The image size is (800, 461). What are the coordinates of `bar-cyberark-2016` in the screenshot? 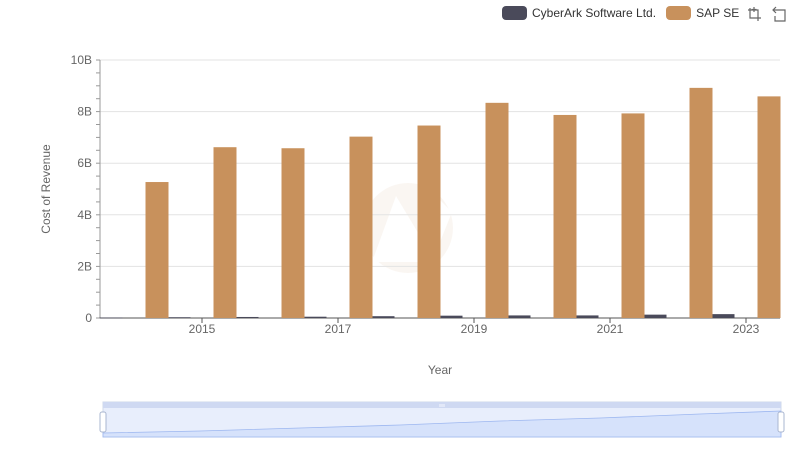 It's located at (247, 317).